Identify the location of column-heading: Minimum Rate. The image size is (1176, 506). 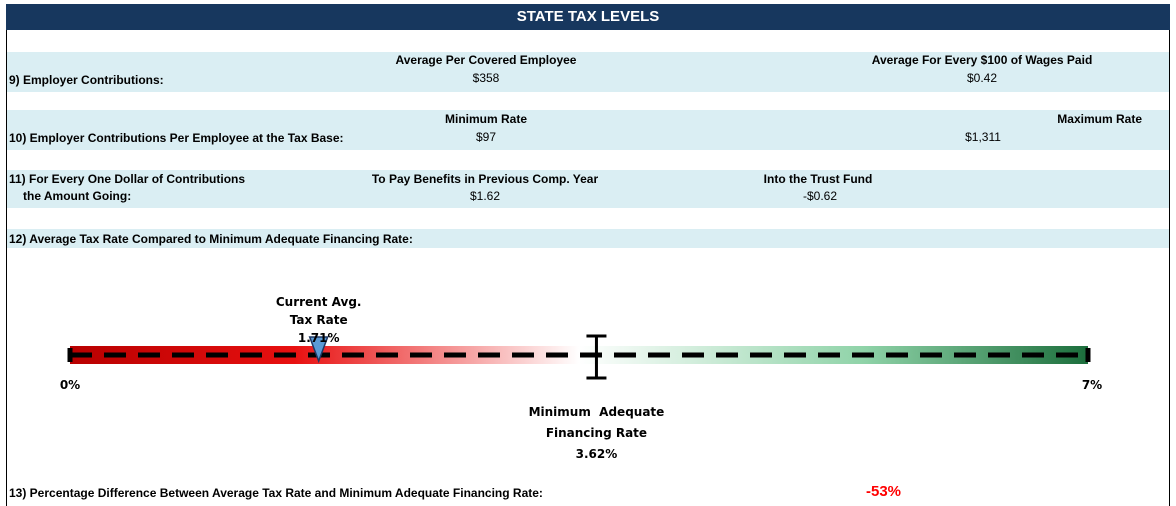
(486, 119).